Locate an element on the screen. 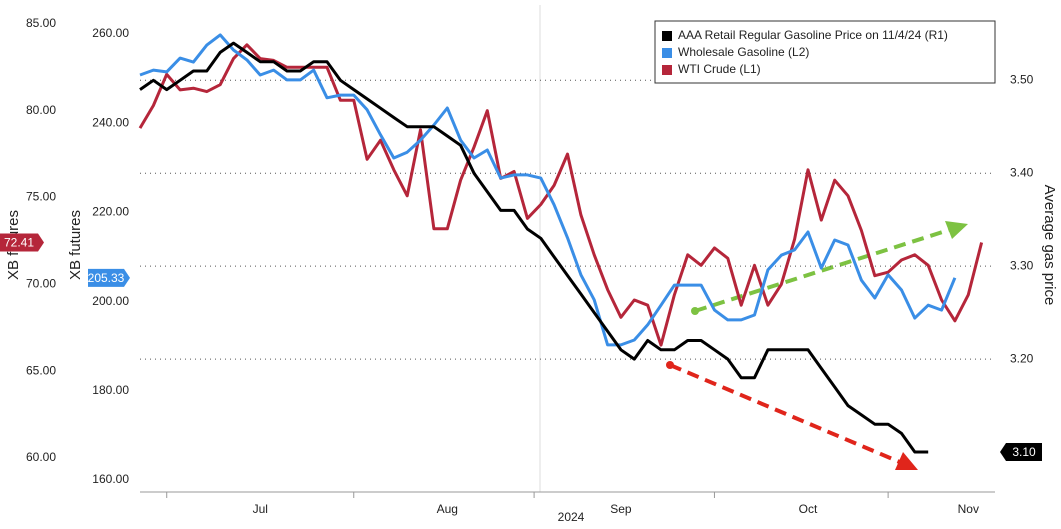 Image resolution: width=1061 pixels, height=529 pixels. y3-tick-label: 240.00 is located at coordinates (110, 122).